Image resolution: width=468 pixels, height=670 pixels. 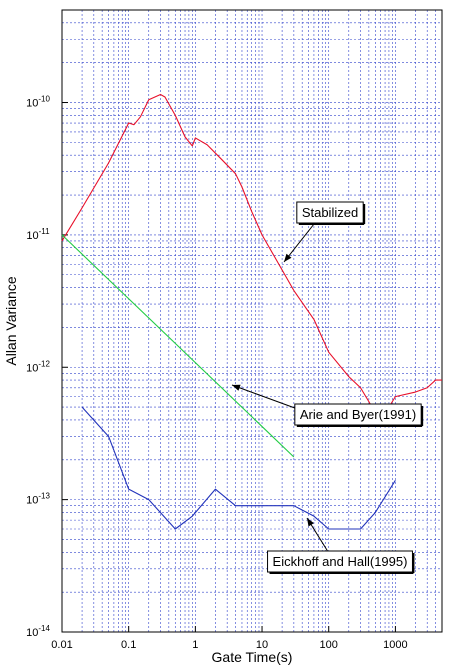 What do you see at coordinates (44, 496) in the screenshot?
I see `y-tick-exponent: -13` at bounding box center [44, 496].